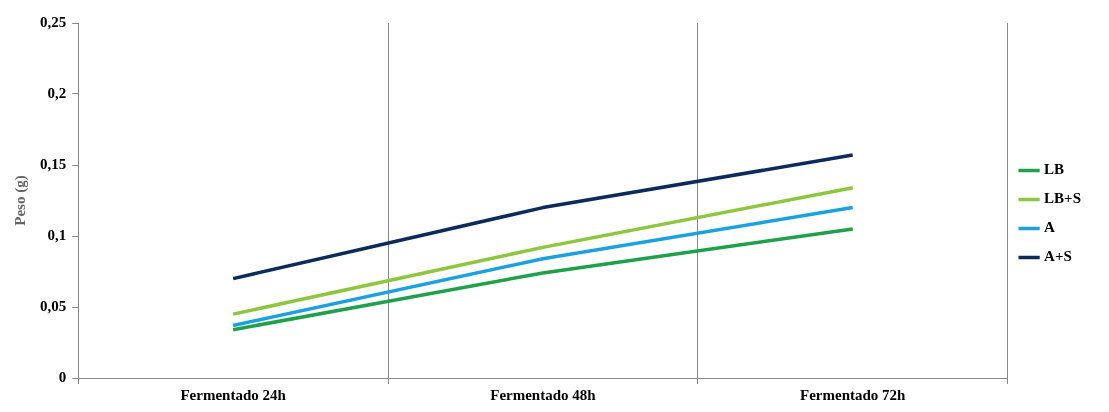 The height and width of the screenshot is (412, 1109). Describe the element at coordinates (1054, 169) in the screenshot. I see `legend-label: LB` at that location.